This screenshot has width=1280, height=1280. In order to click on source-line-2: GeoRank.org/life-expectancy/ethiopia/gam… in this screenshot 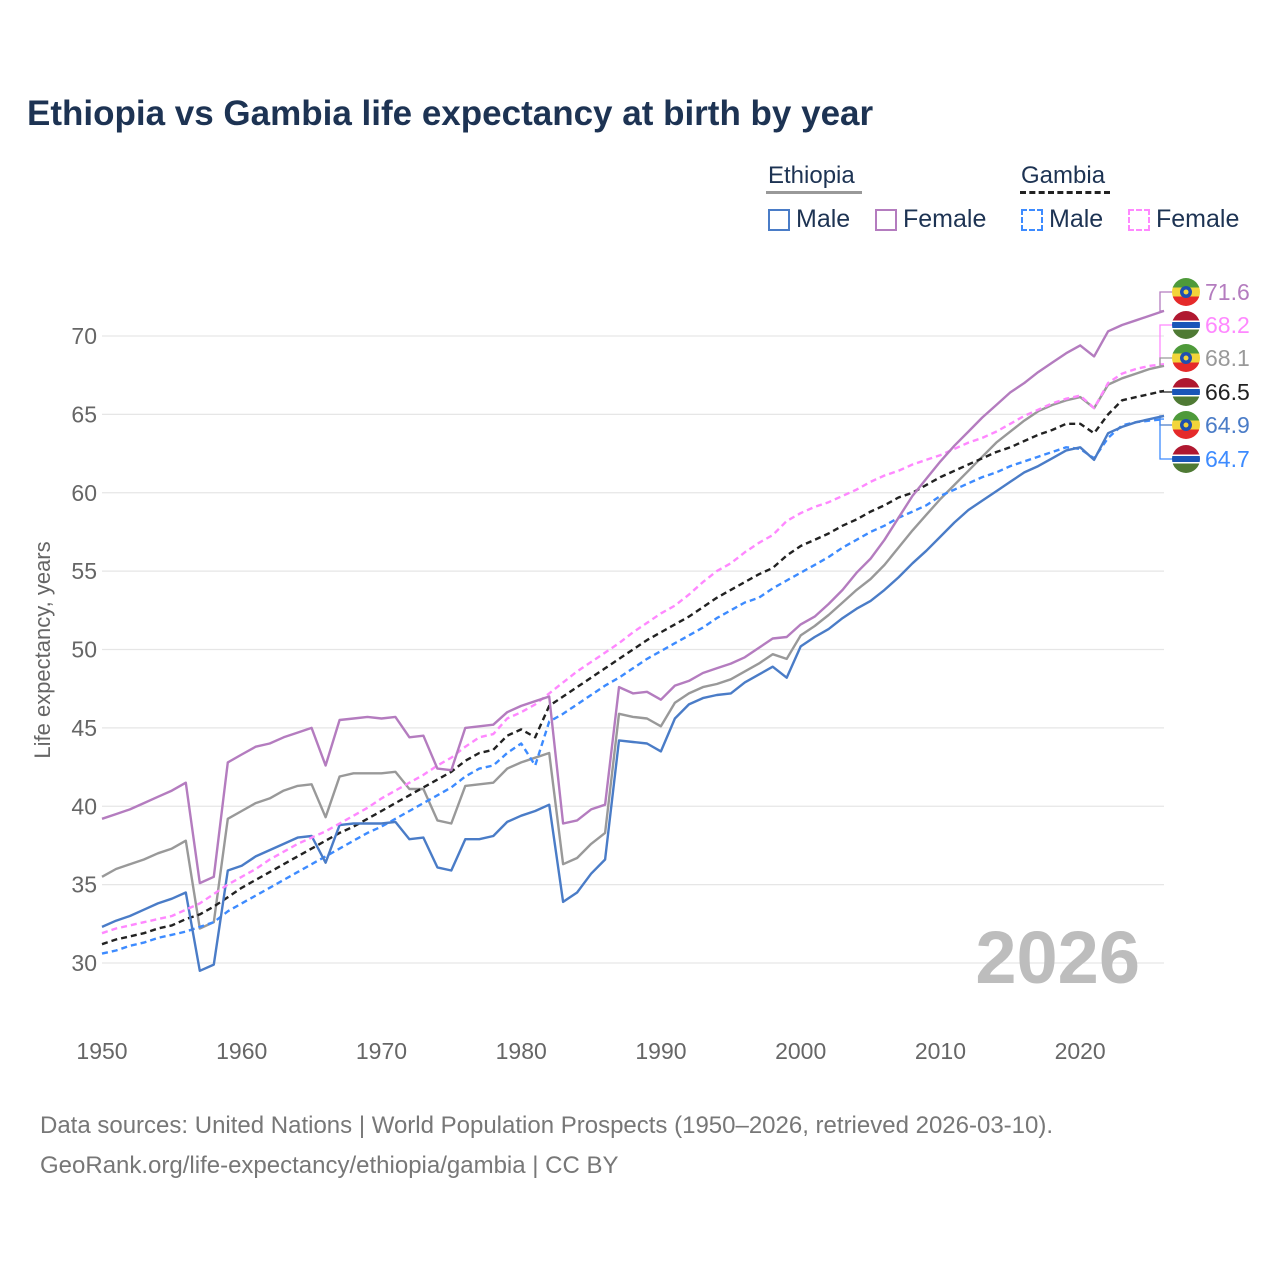, I will do `click(329, 1165)`.